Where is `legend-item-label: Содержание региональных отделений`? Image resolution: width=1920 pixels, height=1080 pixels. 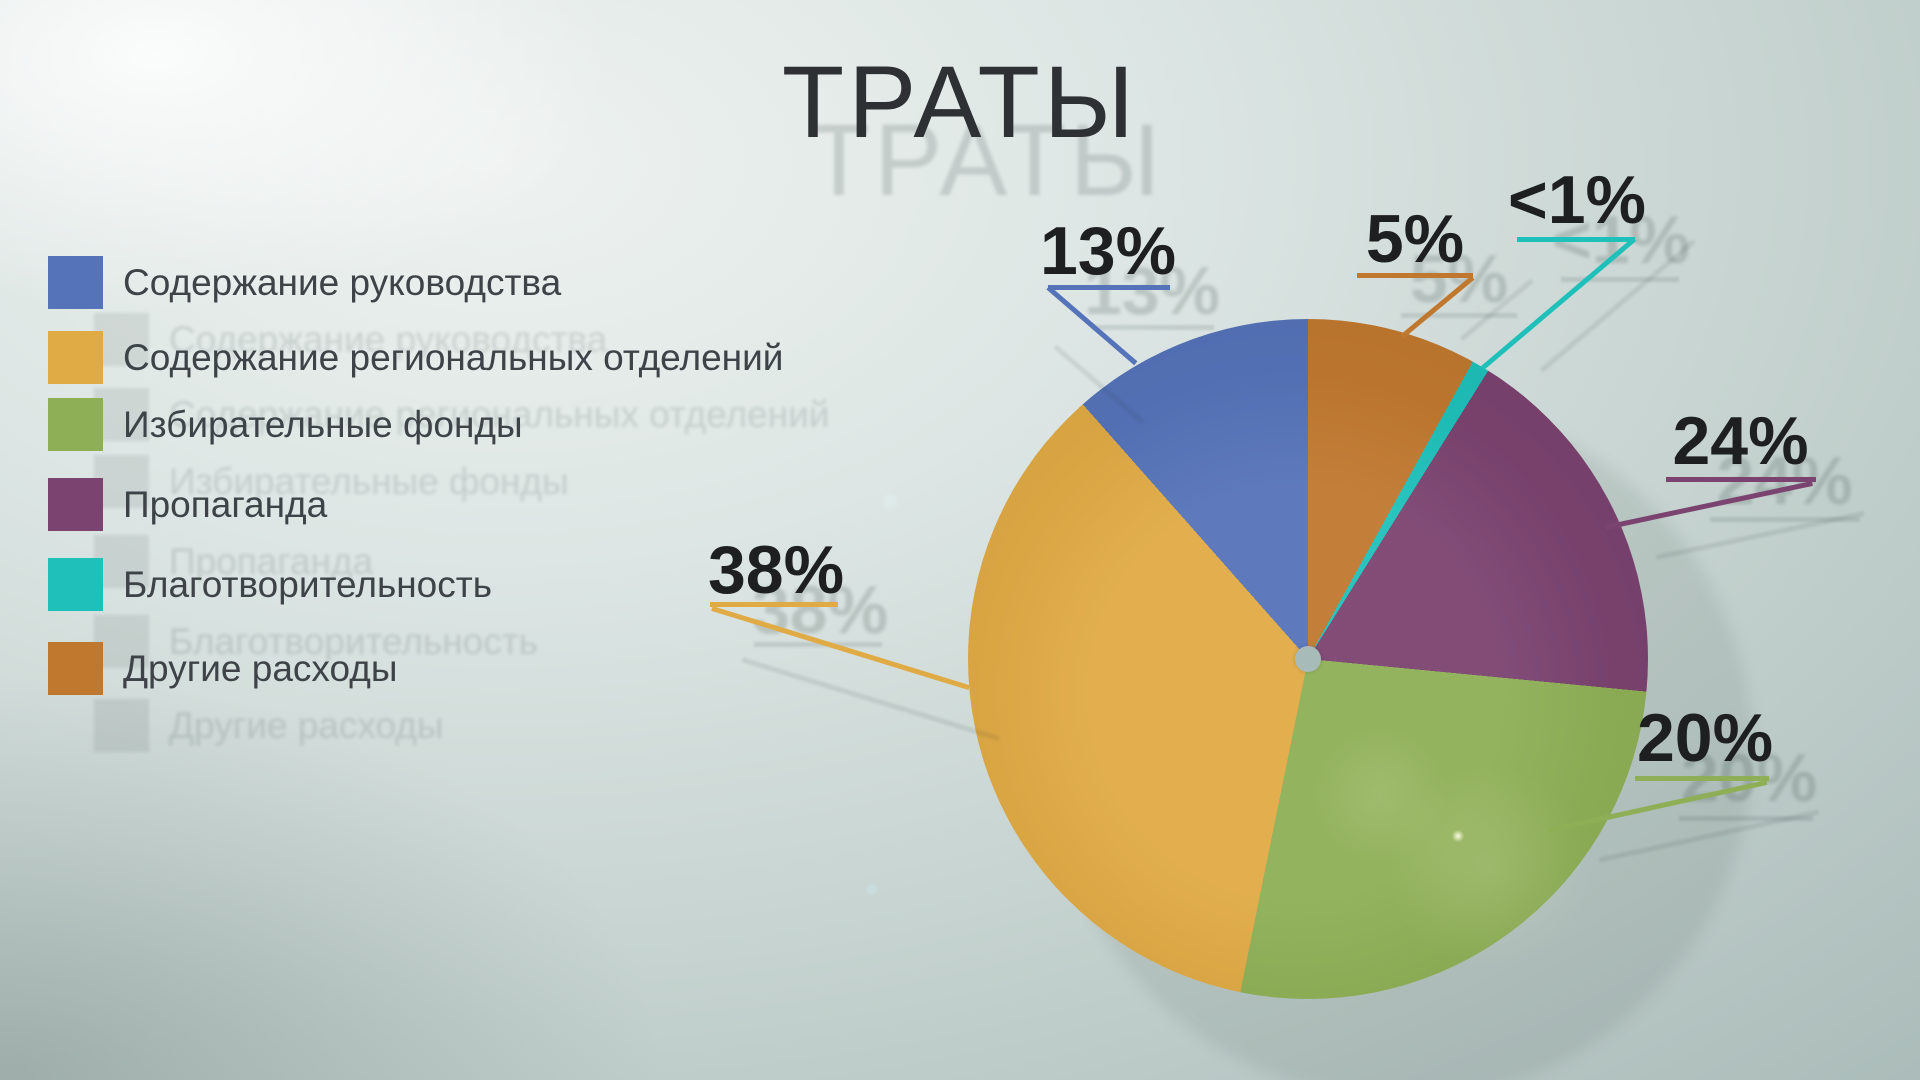
legend-item-label: Содержание региональных отделений is located at coordinates (453, 357).